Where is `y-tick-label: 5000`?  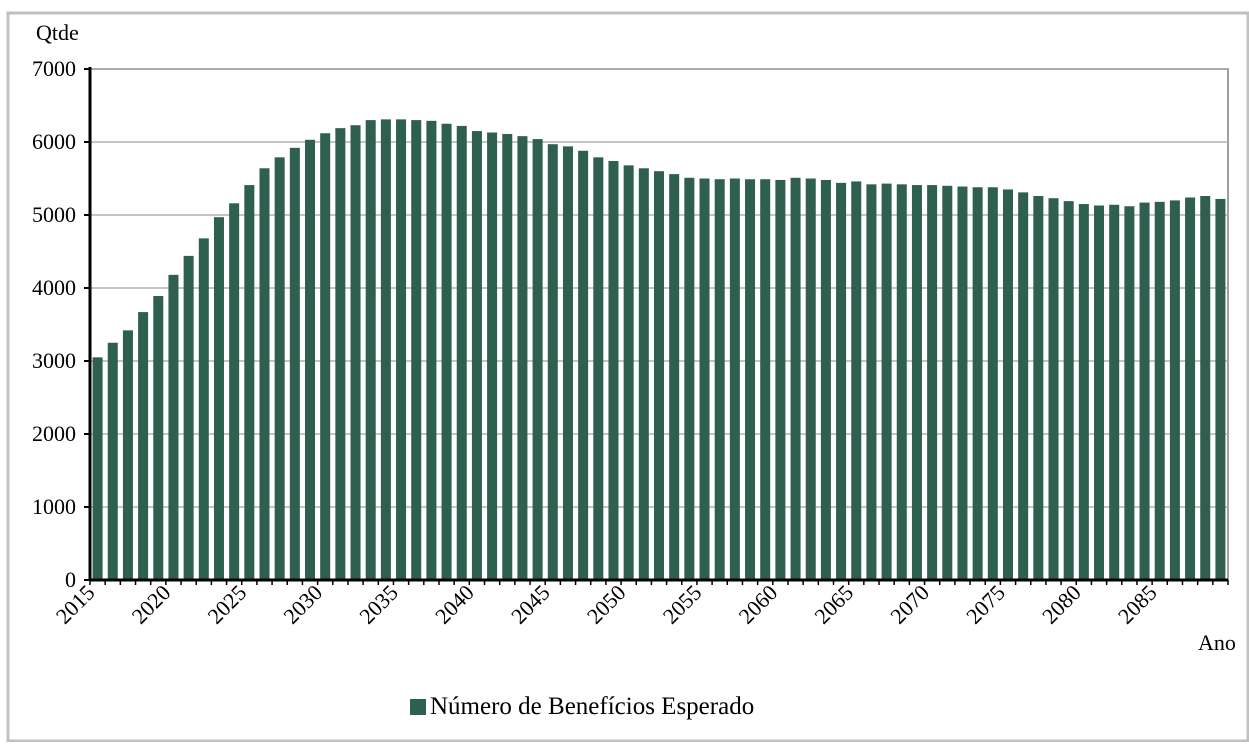
y-tick-label: 5000 is located at coordinates (54, 214).